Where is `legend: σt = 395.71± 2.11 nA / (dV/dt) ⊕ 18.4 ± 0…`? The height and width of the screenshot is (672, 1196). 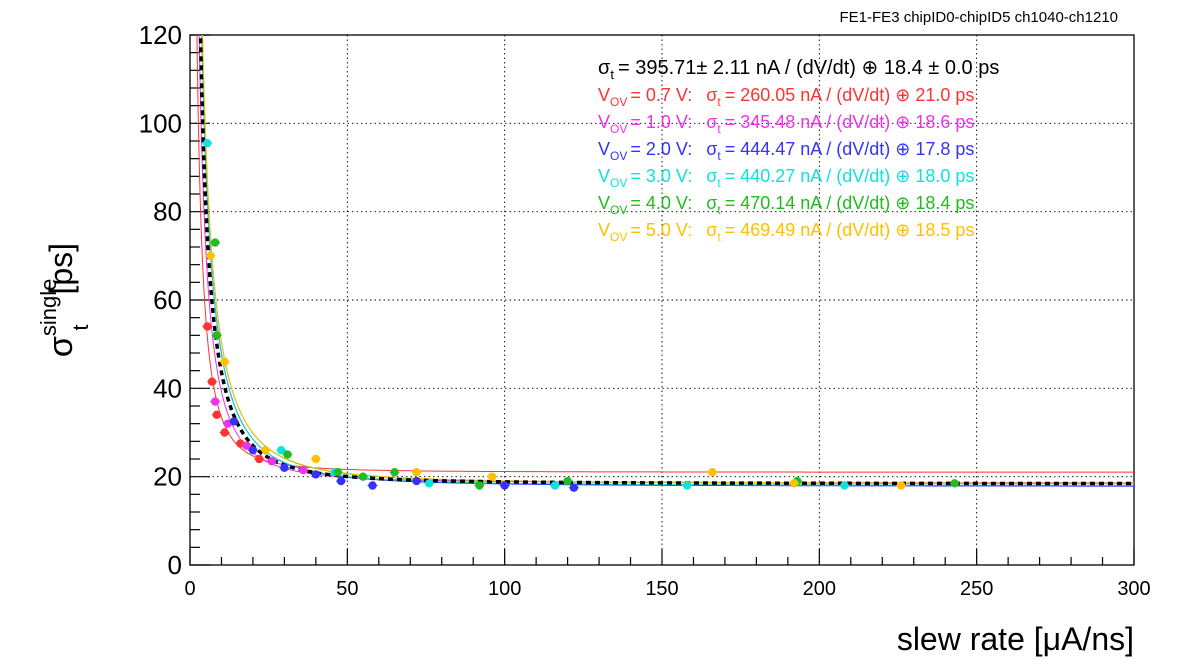 legend: σt = 395.71± 2.11 nA / (dV/dt) ⊕ 18.4 ± 0… is located at coordinates (798, 150).